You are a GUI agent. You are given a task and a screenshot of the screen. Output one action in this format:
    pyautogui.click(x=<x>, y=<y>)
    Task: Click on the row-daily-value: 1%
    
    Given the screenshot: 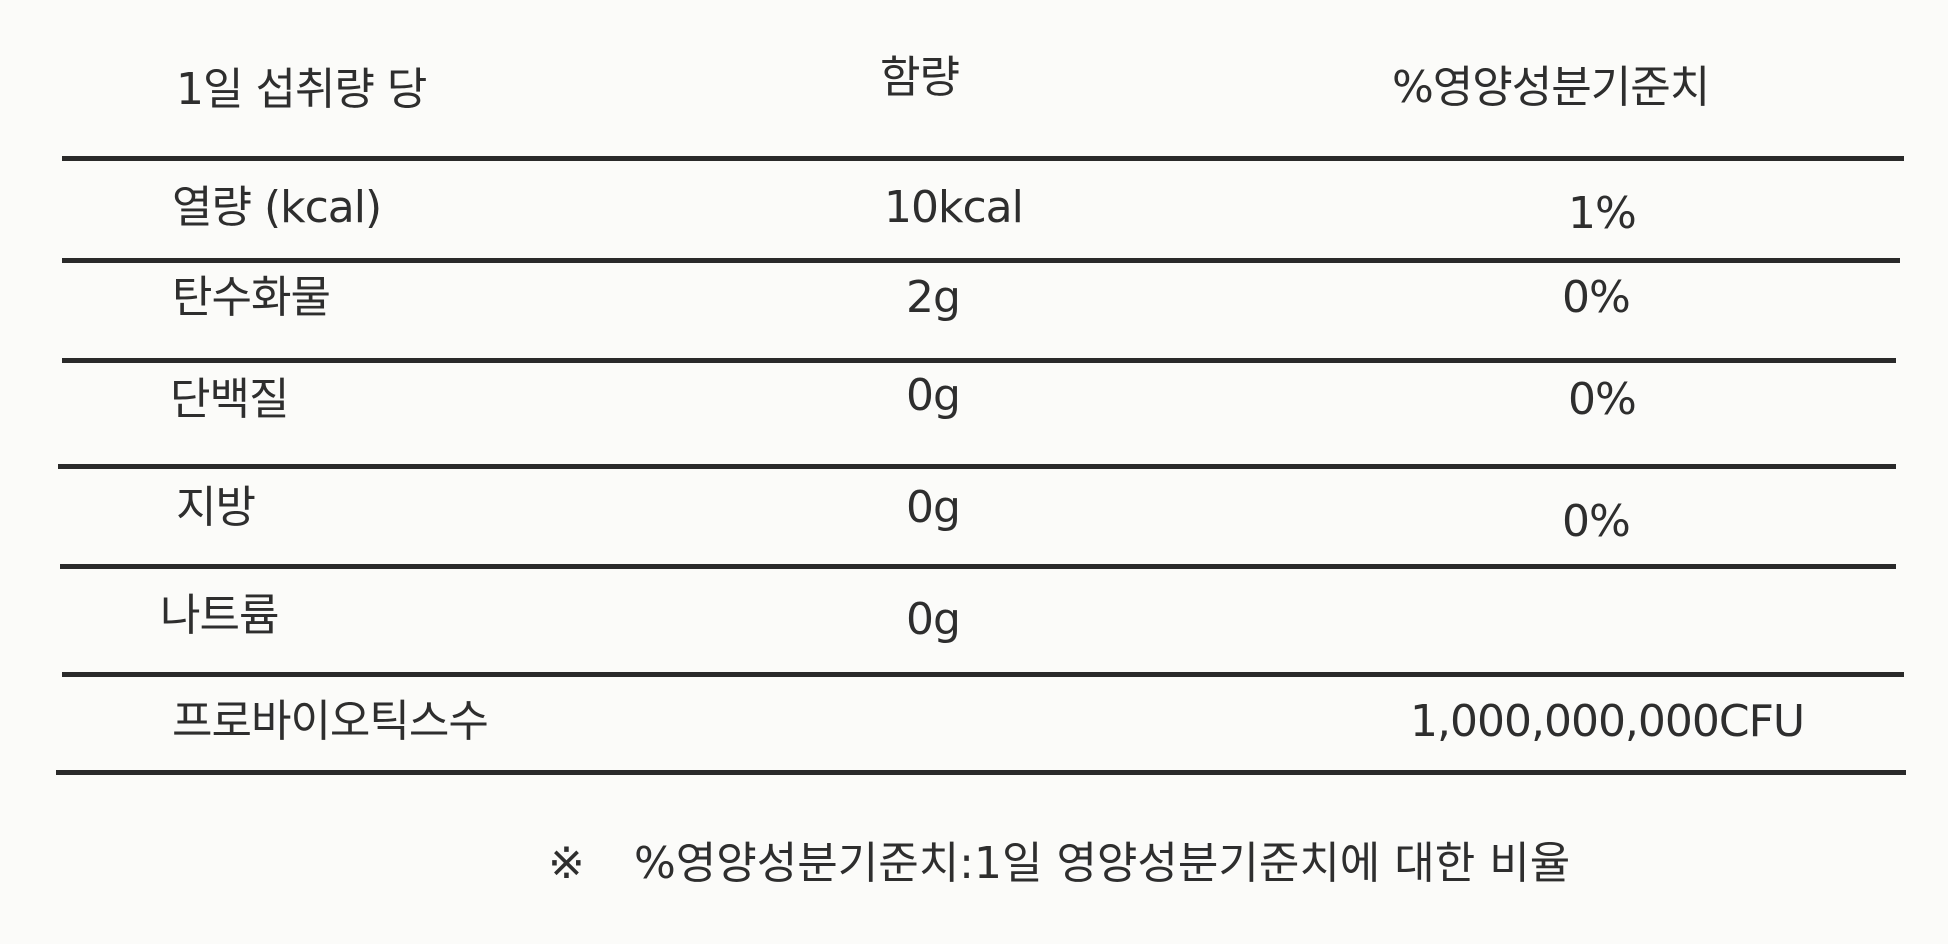 What is the action you would take?
    pyautogui.click(x=1602, y=213)
    